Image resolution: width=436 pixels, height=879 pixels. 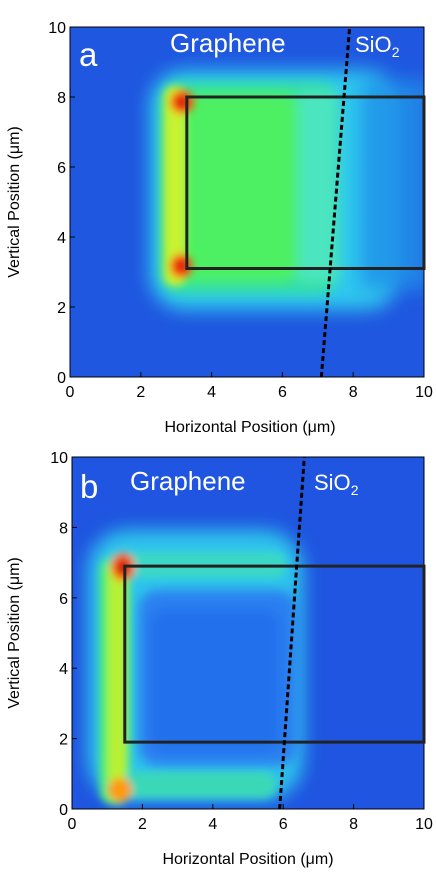 What do you see at coordinates (332, 482) in the screenshot?
I see `panel-b-sio2-base: SiO` at bounding box center [332, 482].